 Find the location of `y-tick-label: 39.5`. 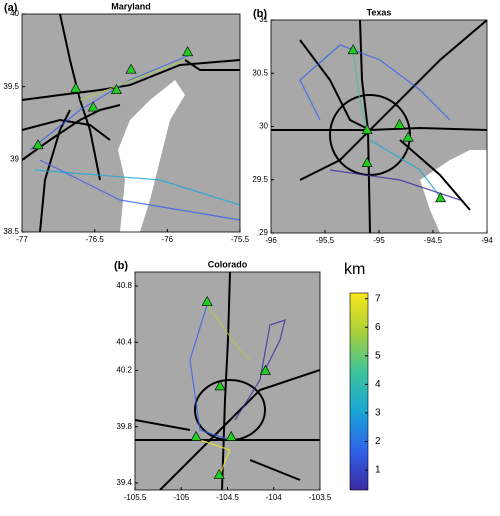

y-tick-label: 39.5 is located at coordinates (11, 86).